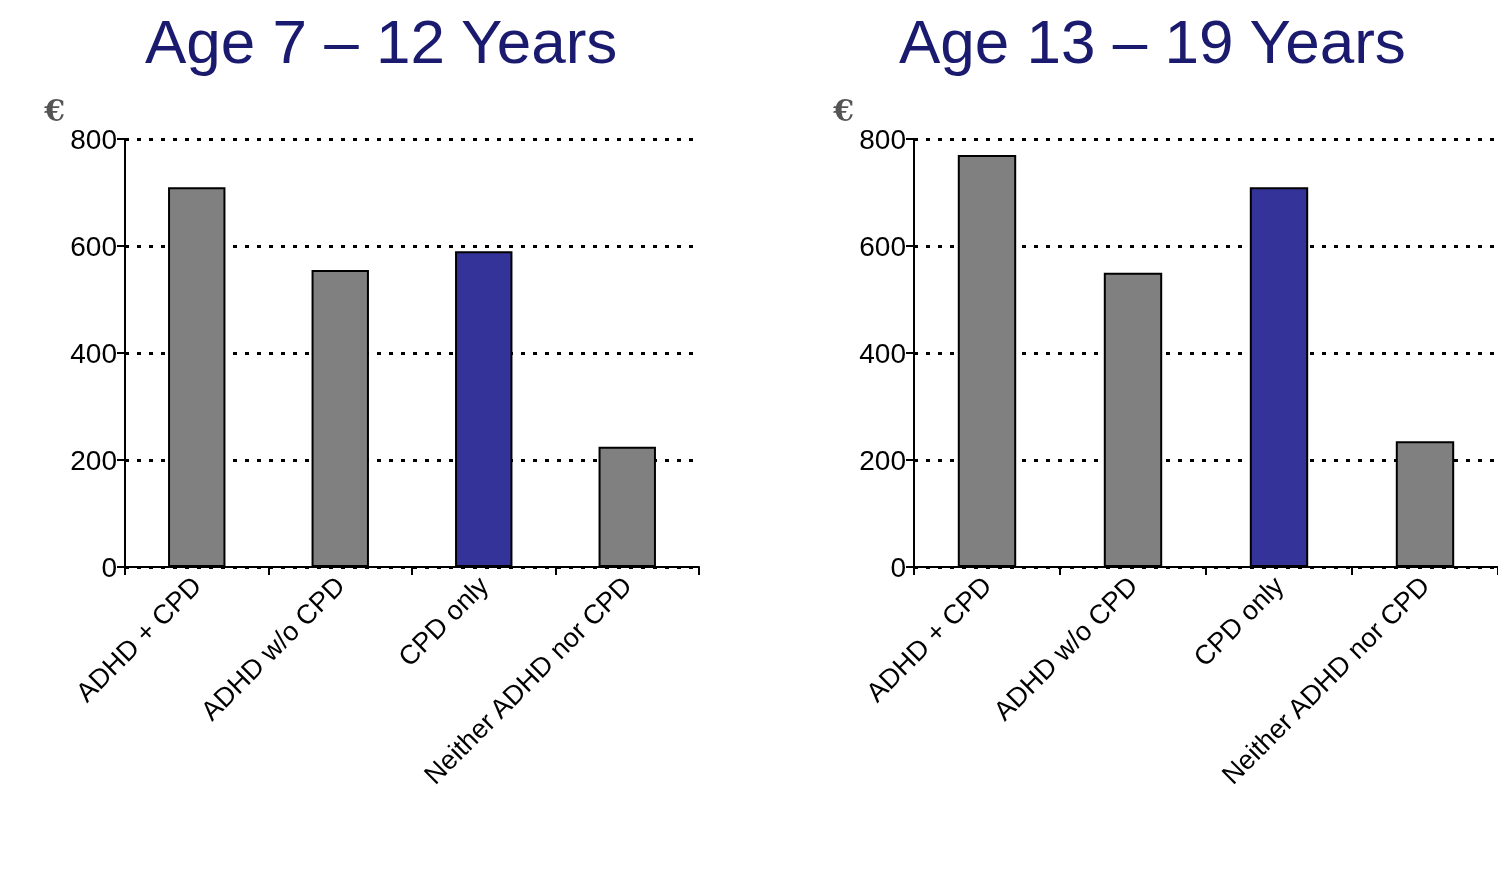 This screenshot has width=1499, height=883. What do you see at coordinates (381, 41) in the screenshot?
I see `chart-title: Age 7 – 12 Years` at bounding box center [381, 41].